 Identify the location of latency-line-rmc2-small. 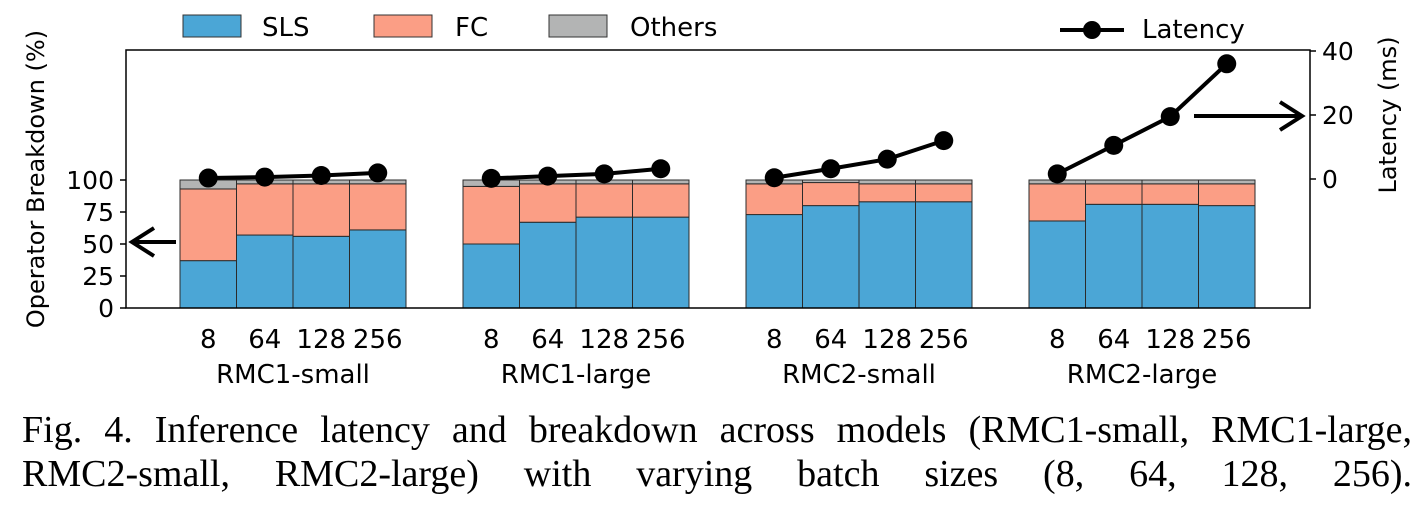
(859, 159).